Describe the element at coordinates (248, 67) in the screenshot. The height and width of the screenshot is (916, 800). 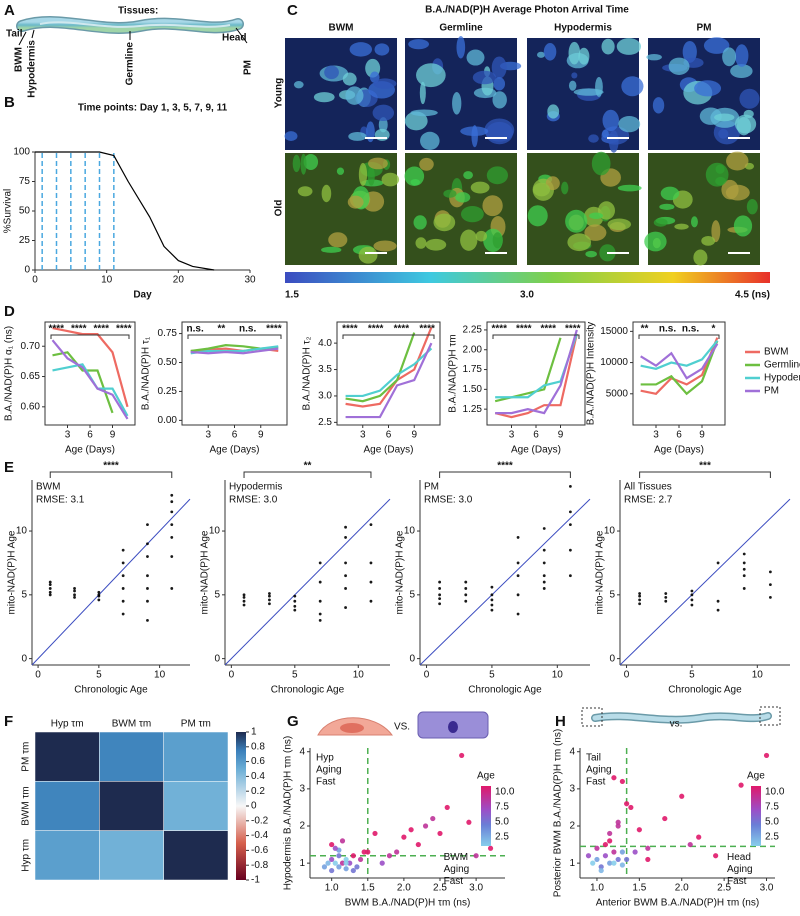
I see `tissue-label: PM` at that location.